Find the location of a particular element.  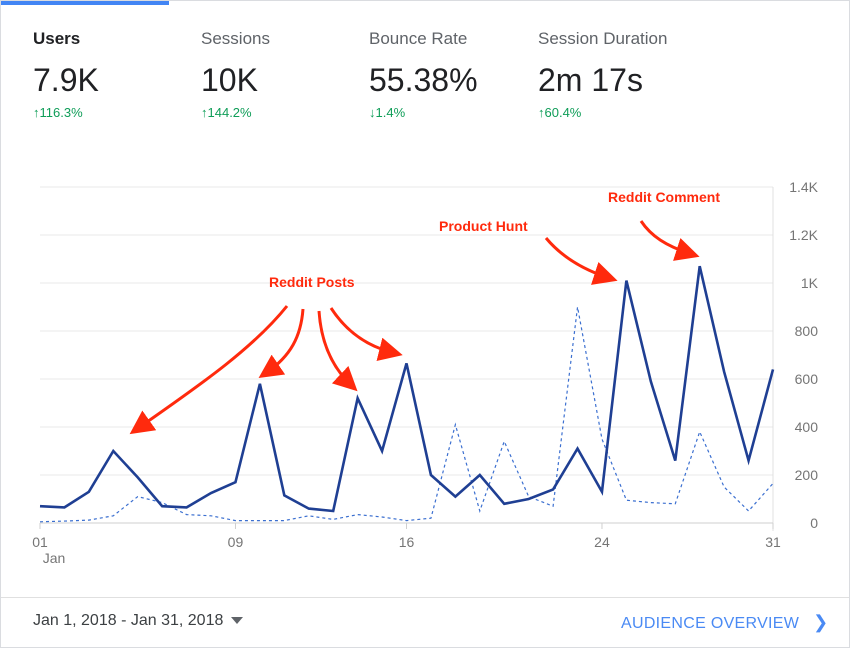

arrow-down-icon: ↓ is located at coordinates (372, 112).